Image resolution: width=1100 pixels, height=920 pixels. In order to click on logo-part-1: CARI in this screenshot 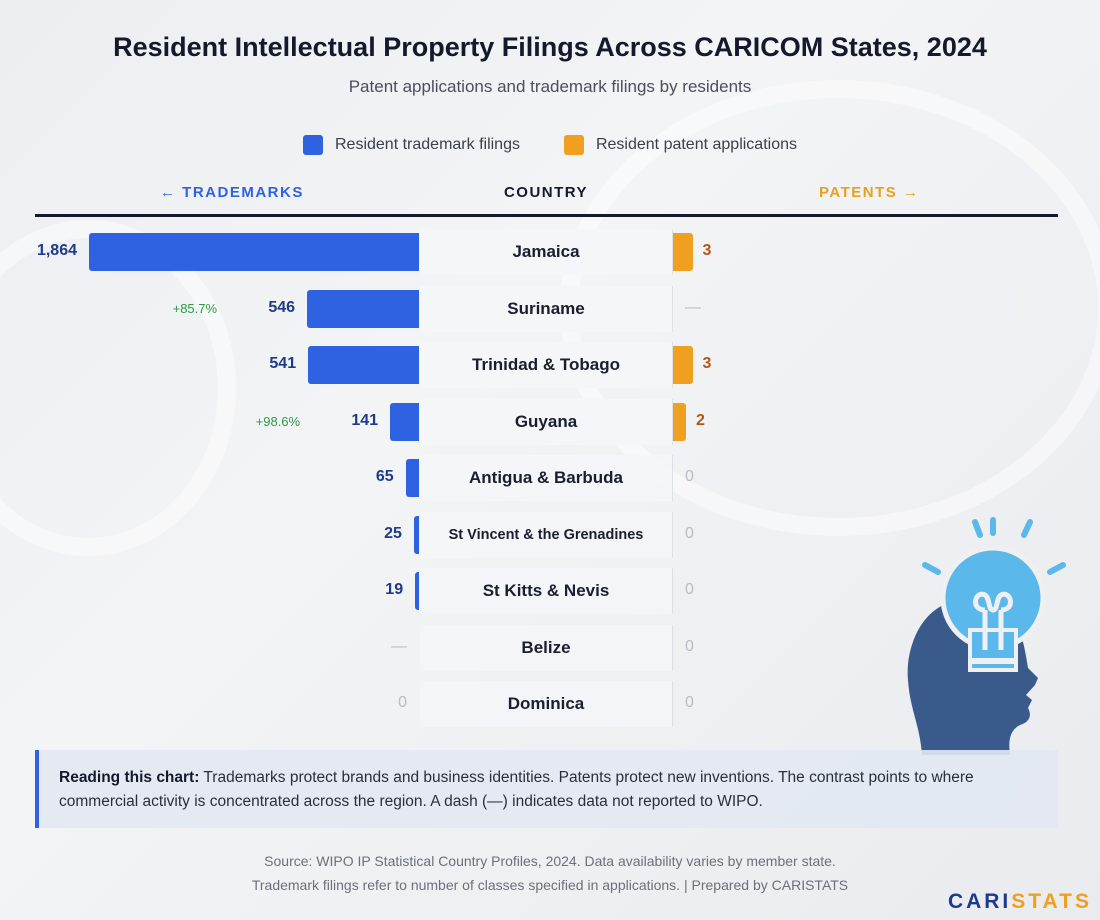, I will do `click(979, 901)`.